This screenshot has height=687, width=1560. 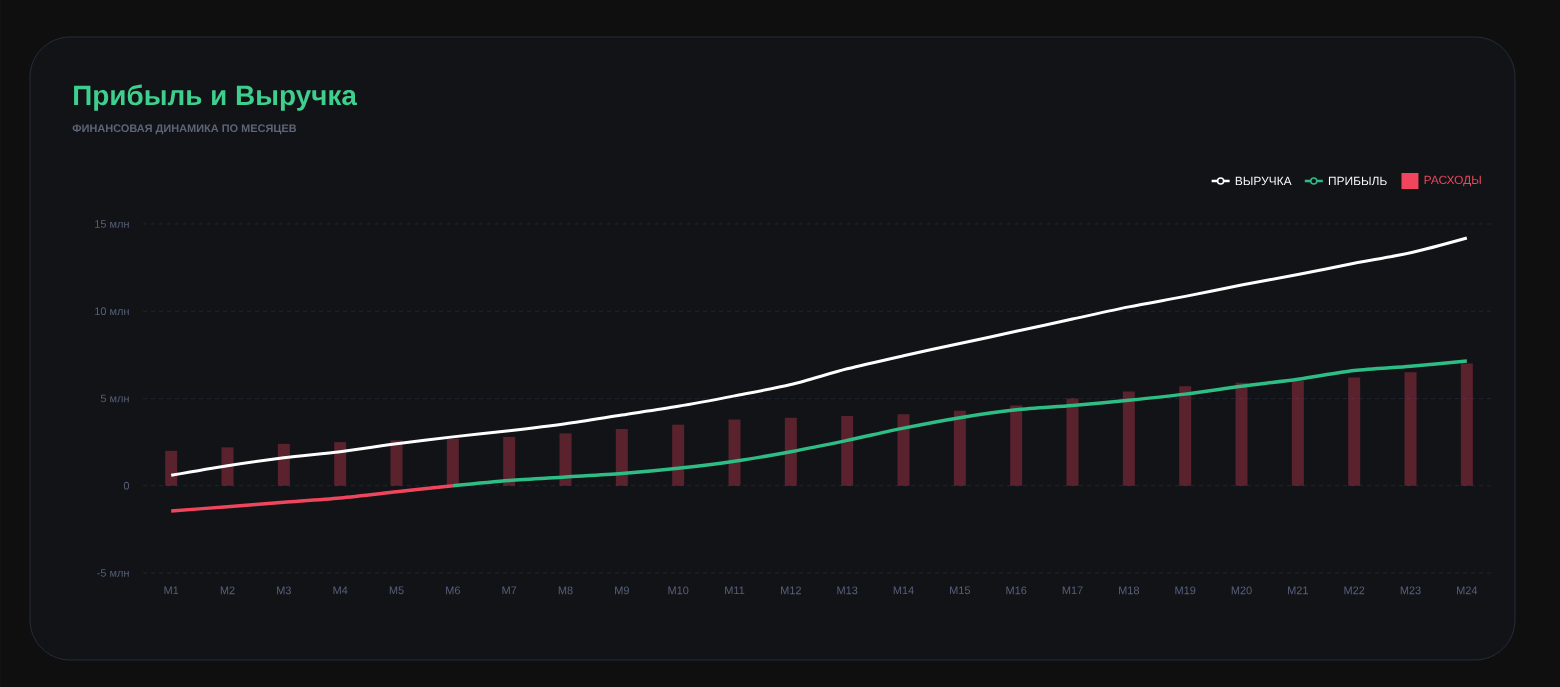 I want to click on x-tick-label: M5, so click(x=396, y=590).